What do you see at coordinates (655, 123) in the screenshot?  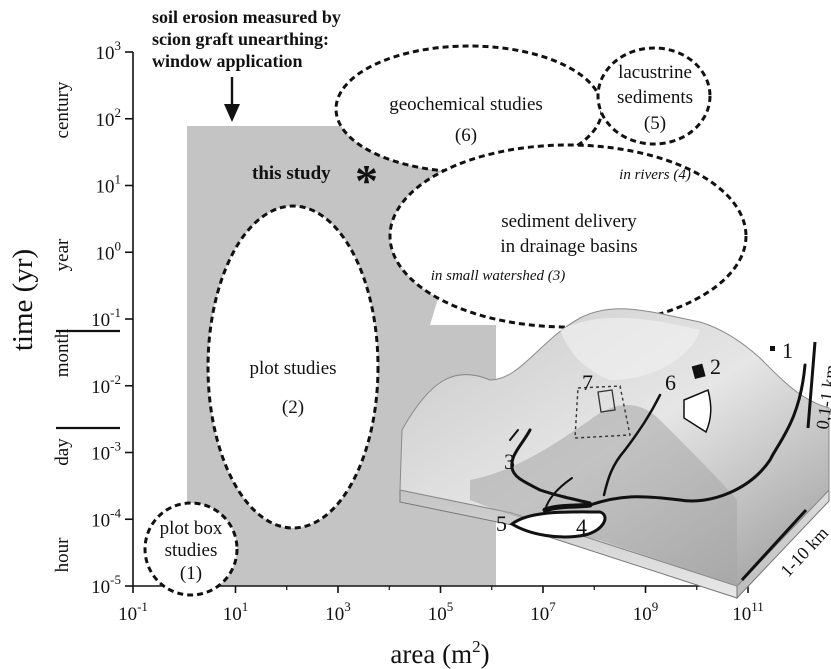 I see `lacustrine-line-3: (5)` at bounding box center [655, 123].